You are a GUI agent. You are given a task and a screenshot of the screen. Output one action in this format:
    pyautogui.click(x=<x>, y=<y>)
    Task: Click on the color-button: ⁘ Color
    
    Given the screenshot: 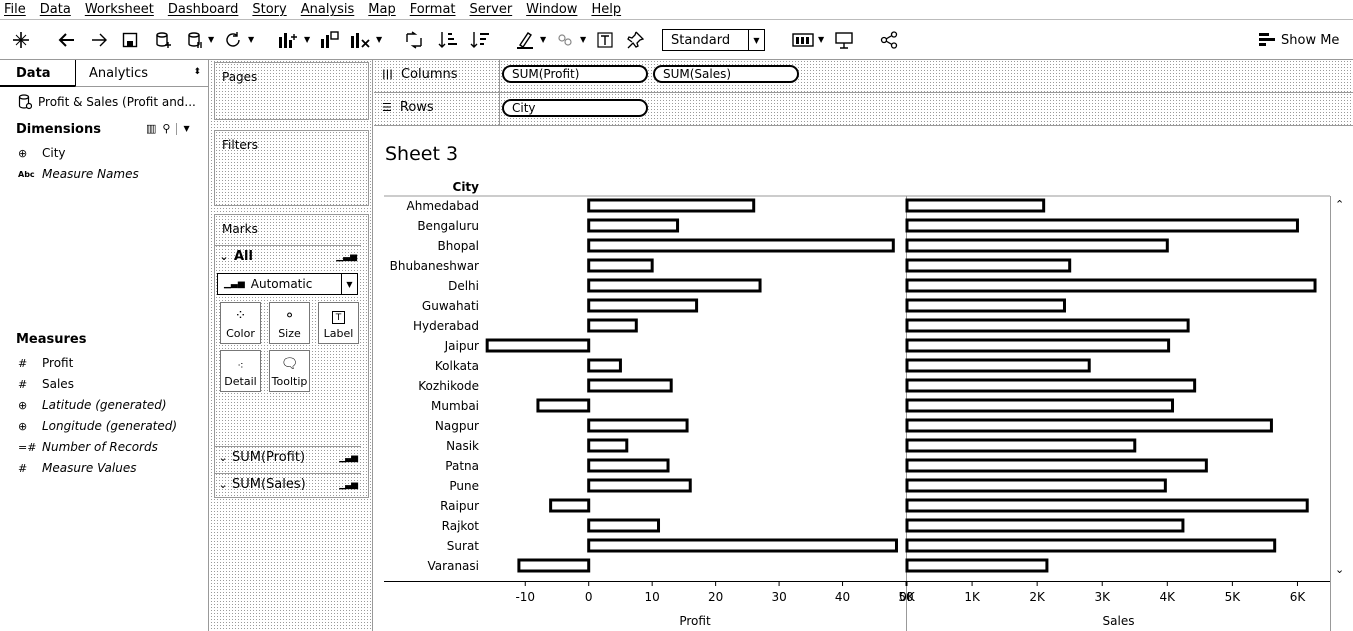 What is the action you would take?
    pyautogui.click(x=240, y=323)
    